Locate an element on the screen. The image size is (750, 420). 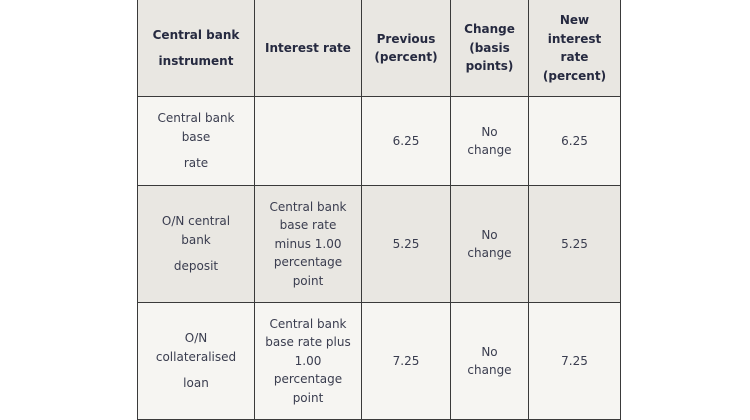
instrument-cell: O/N central bank deposit is located at coordinates (196, 244).